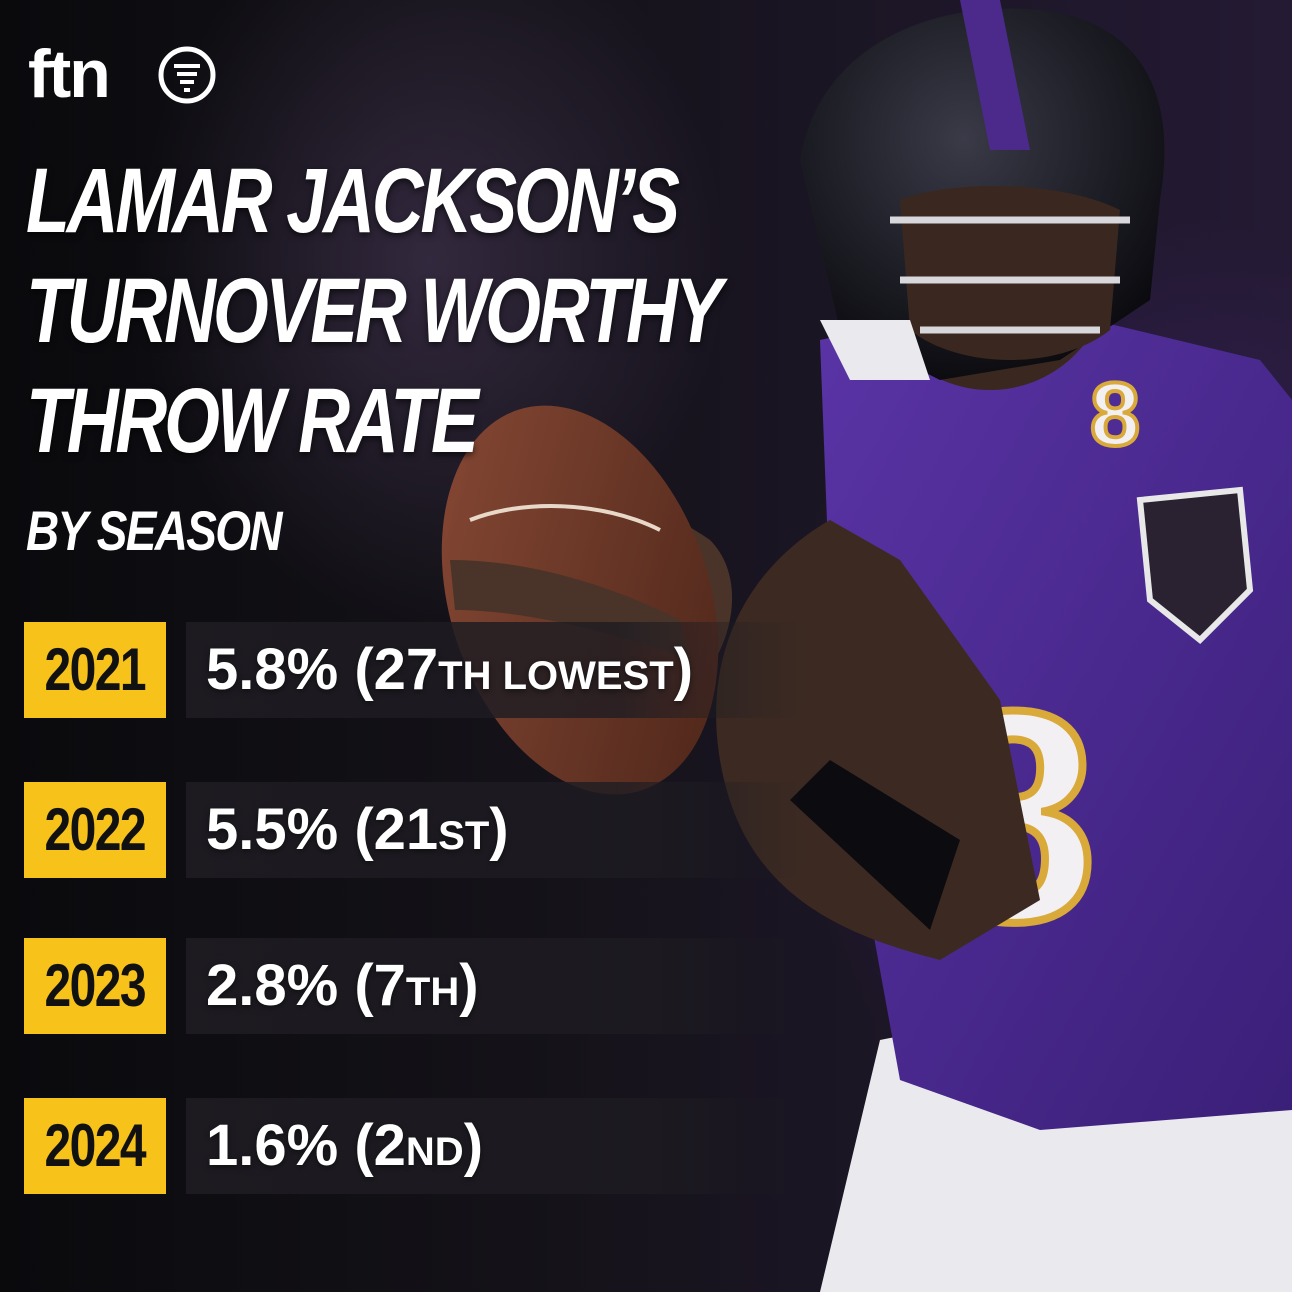 Image resolution: width=1292 pixels, height=1292 pixels. I want to click on headline-line-2: TURNOVER WORTHY, so click(374, 311).